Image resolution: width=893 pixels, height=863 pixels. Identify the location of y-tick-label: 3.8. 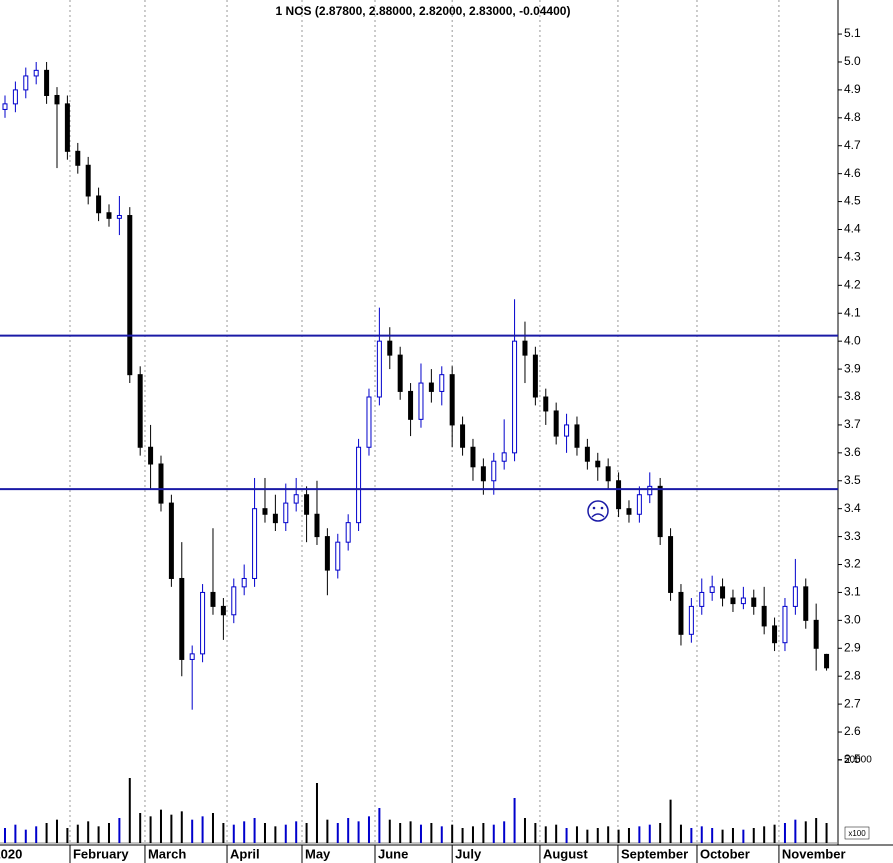
(852, 396).